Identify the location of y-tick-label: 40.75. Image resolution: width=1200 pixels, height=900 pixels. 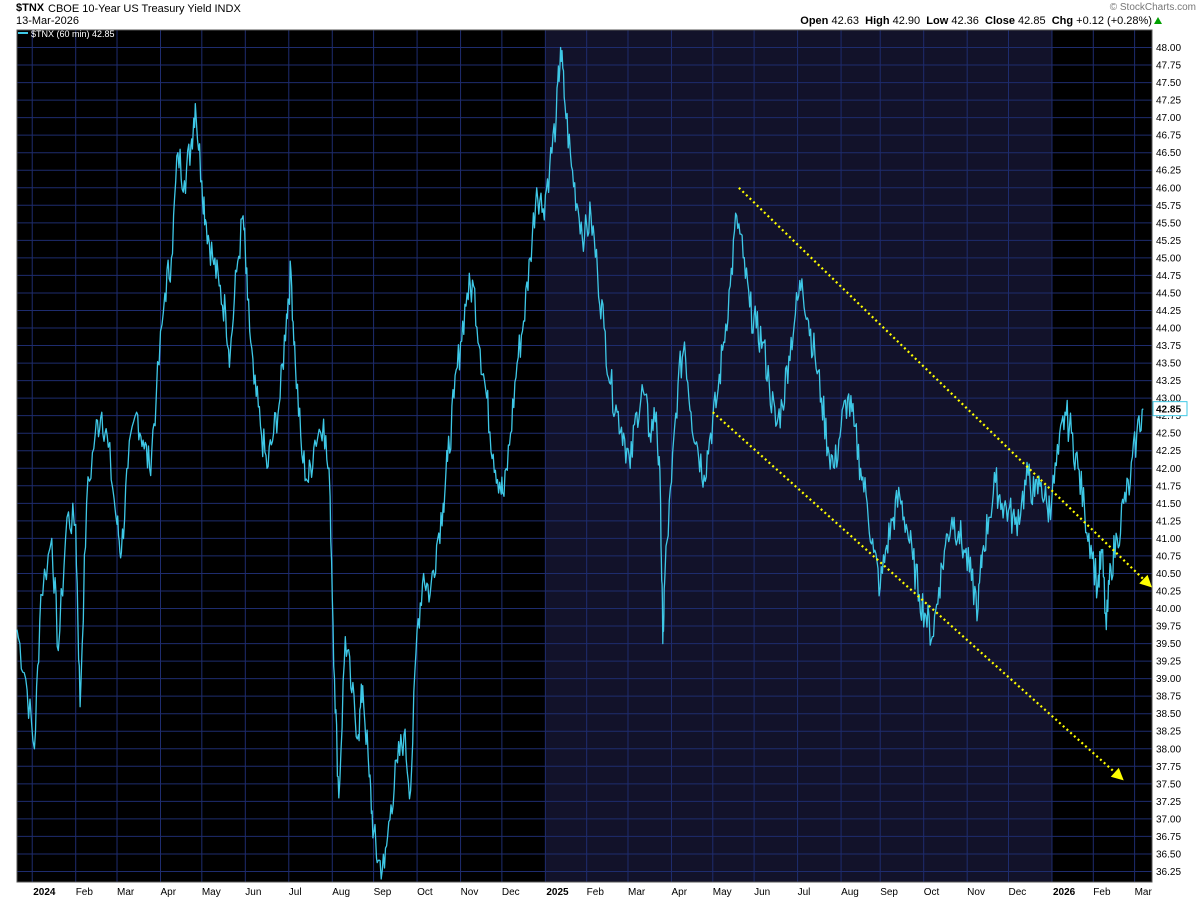
(1168, 556).